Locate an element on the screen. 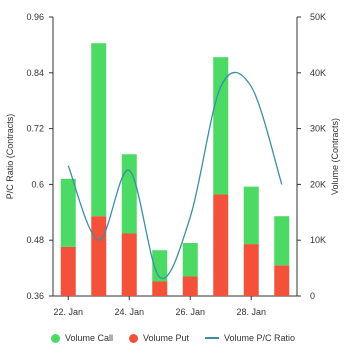 The height and width of the screenshot is (347, 346). volume-call-swatch is located at coordinates (55, 338).